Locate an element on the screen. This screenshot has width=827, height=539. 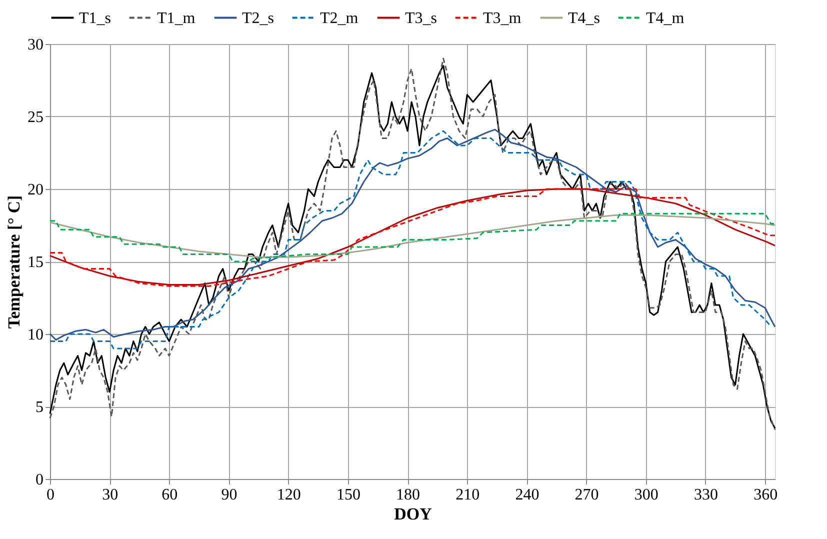
legend-label: T3_s is located at coordinates (421, 18).